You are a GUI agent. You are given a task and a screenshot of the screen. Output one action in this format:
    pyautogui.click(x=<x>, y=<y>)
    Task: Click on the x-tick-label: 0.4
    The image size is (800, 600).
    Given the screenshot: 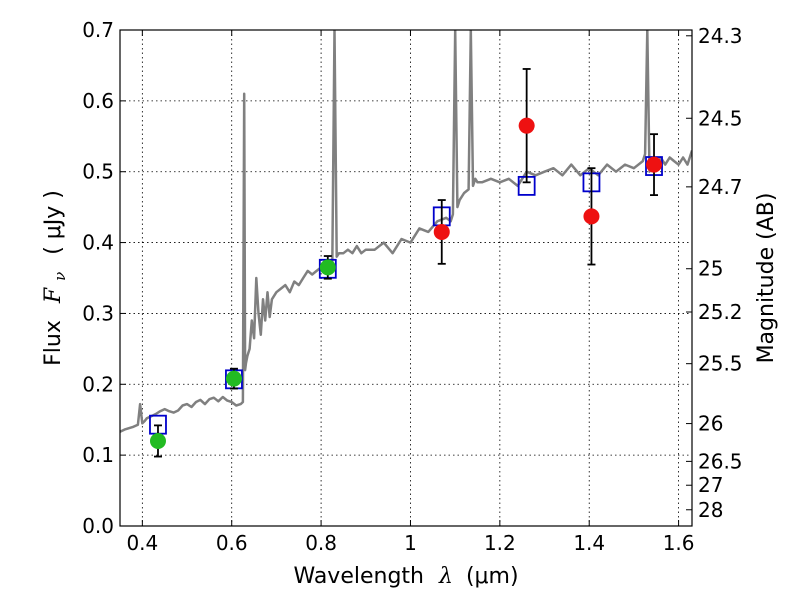 What is the action you would take?
    pyautogui.click(x=142, y=543)
    